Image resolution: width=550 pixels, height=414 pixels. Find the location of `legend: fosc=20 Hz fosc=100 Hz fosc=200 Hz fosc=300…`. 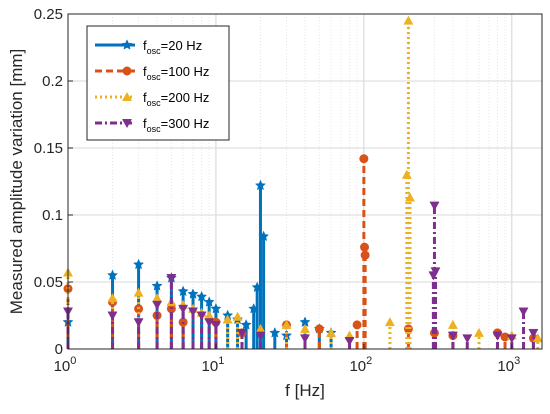

legend: fosc=20 Hz fosc=100 Hz fosc=200 Hz fosc=300… is located at coordinates (158, 83).